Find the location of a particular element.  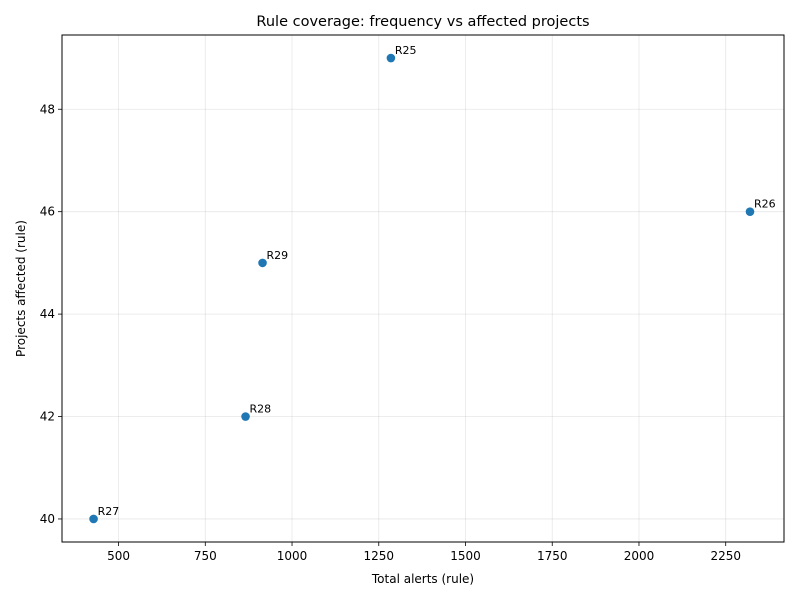

x-tick-label: 750 is located at coordinates (205, 556).